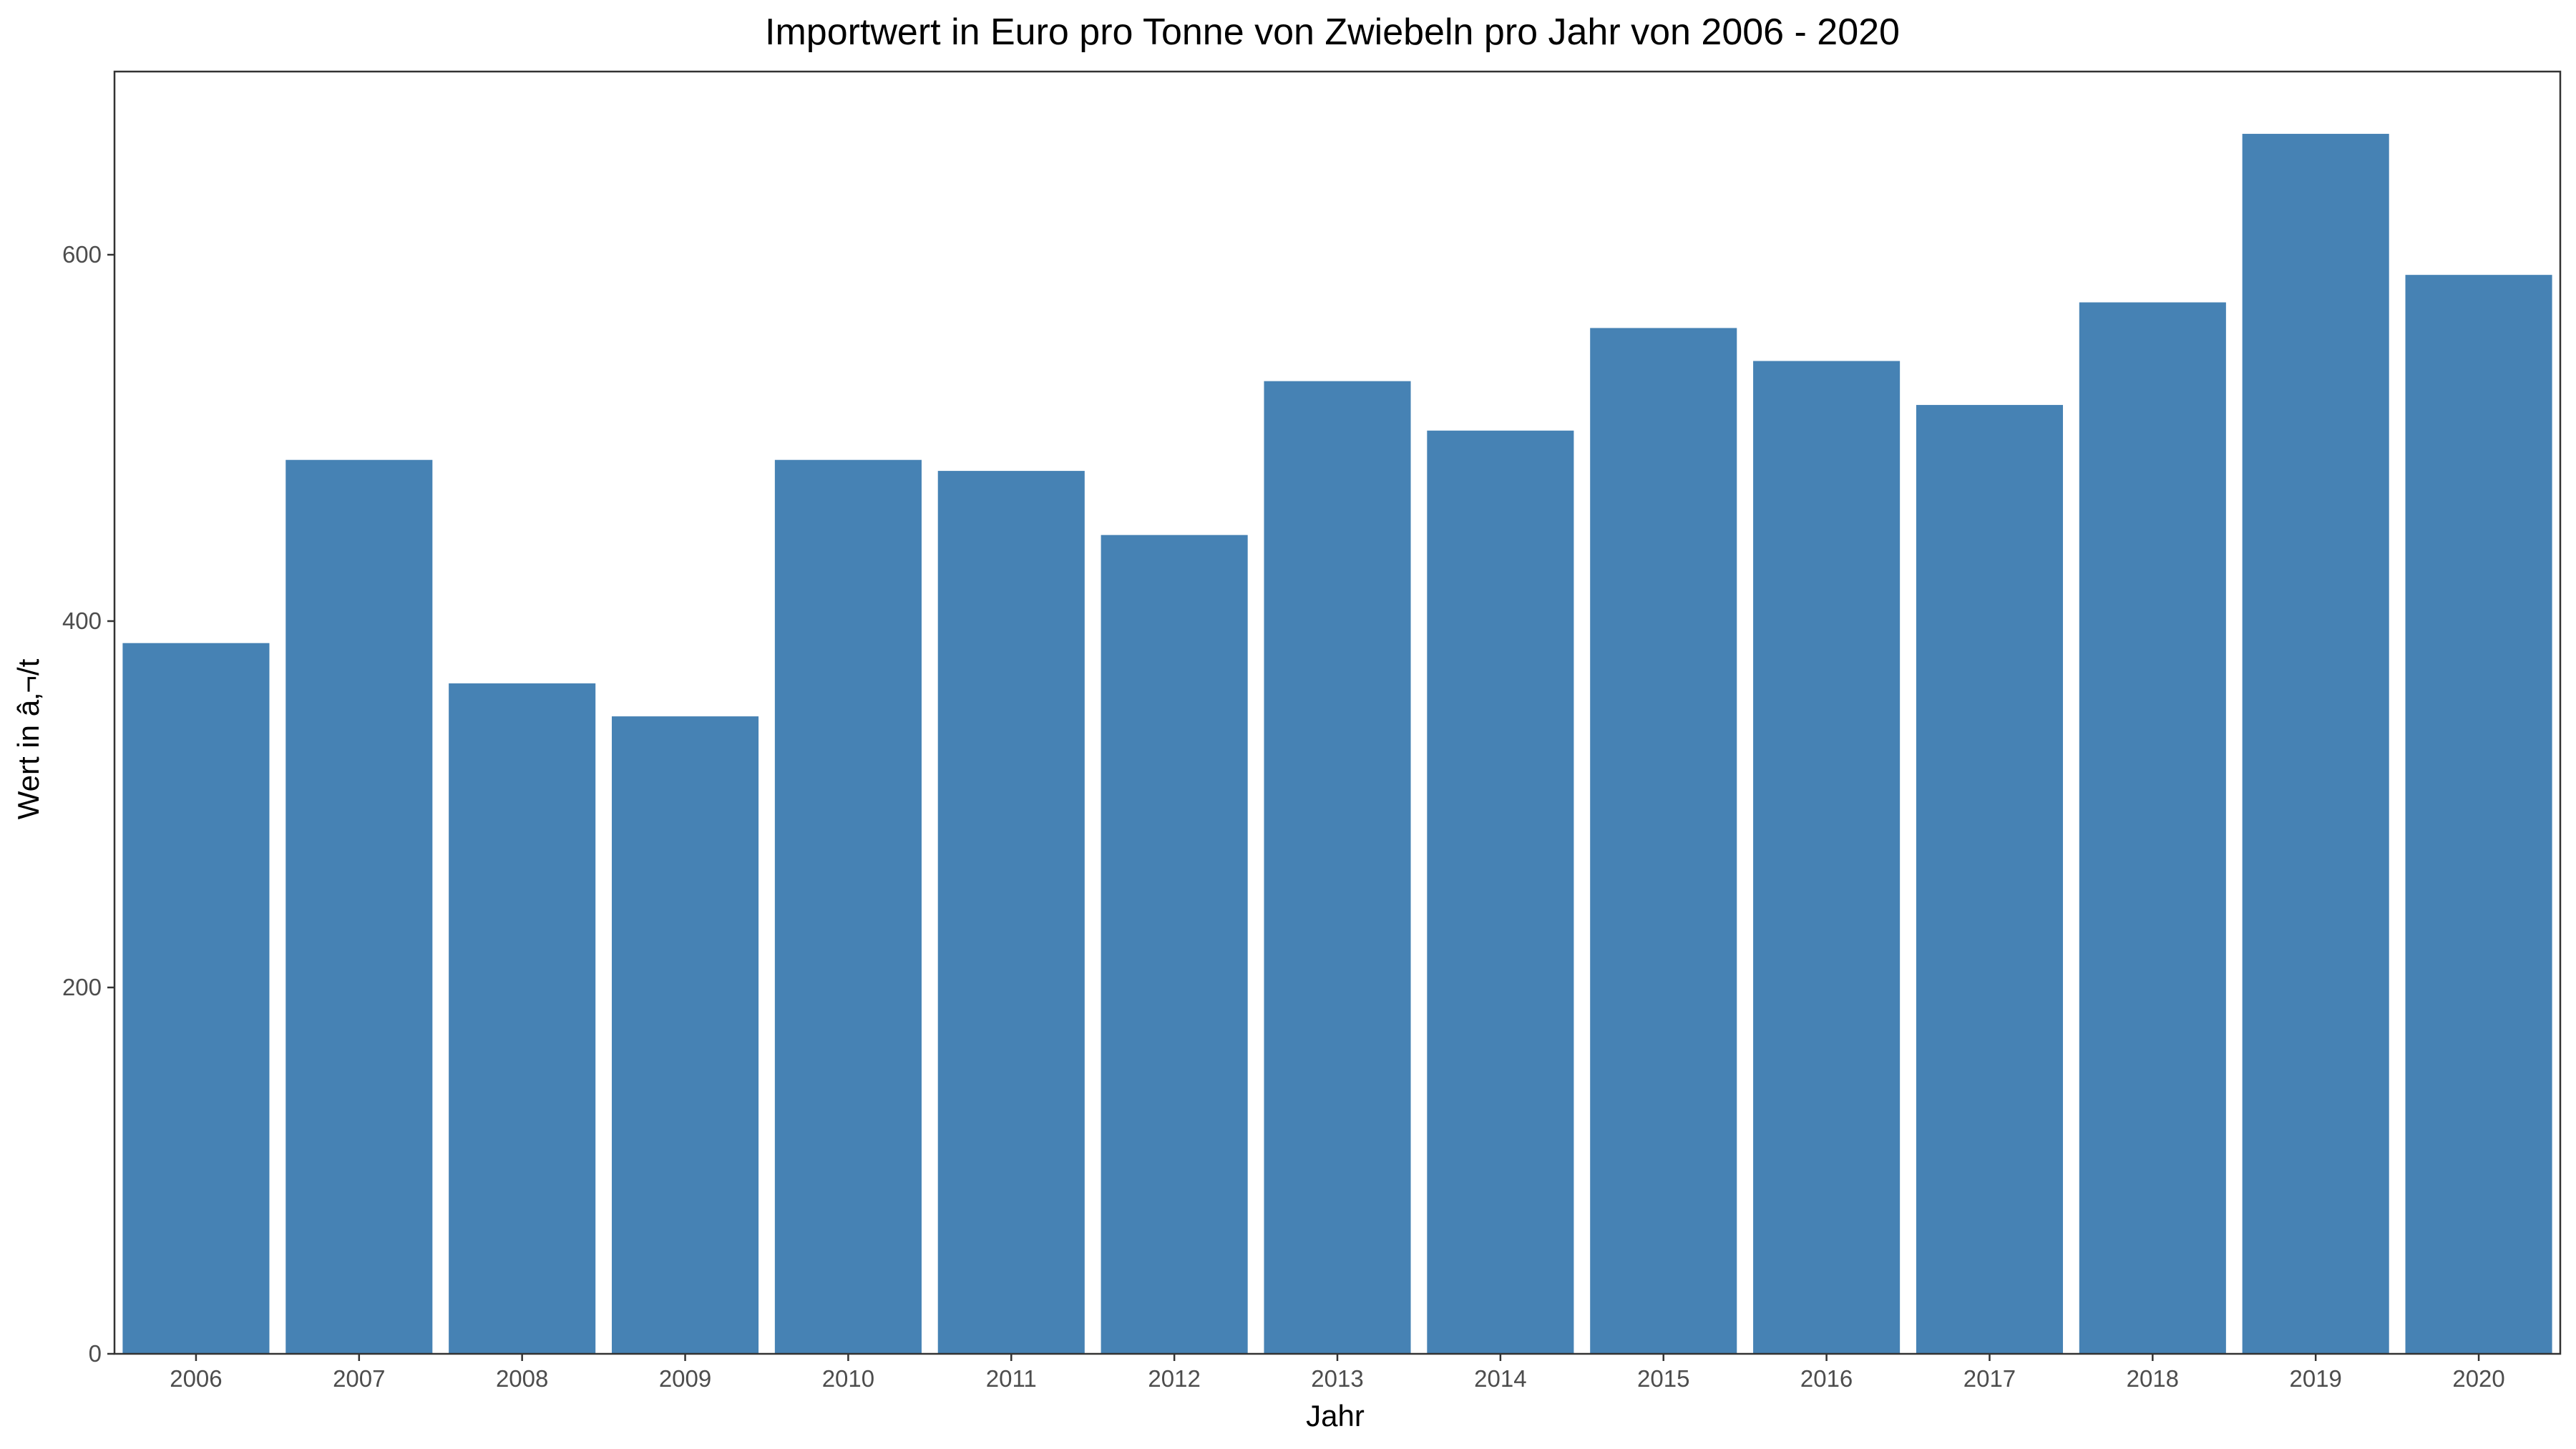  What do you see at coordinates (95, 1353) in the screenshot?
I see `y-tick-label: 0` at bounding box center [95, 1353].